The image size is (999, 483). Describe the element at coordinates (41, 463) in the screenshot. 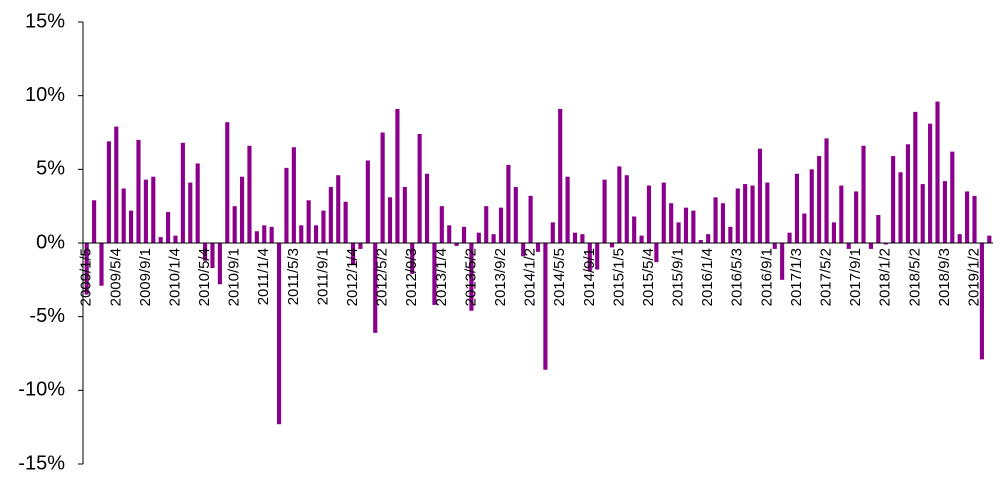

I see `y-tick-label: -15%` at that location.